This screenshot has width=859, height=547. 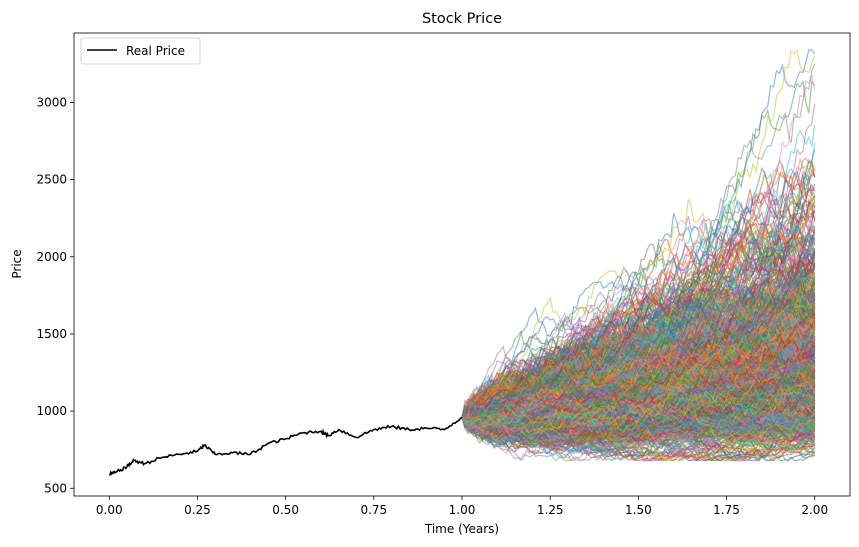 I want to click on x-tick-label: 0.00, so click(x=109, y=510).